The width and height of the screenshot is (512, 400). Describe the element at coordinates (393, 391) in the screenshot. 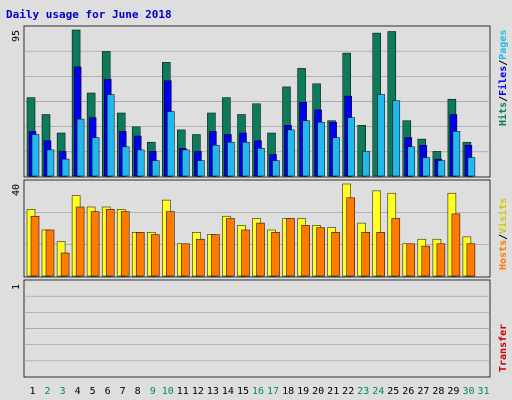

I see `x-tick-day-25: 25` at that location.